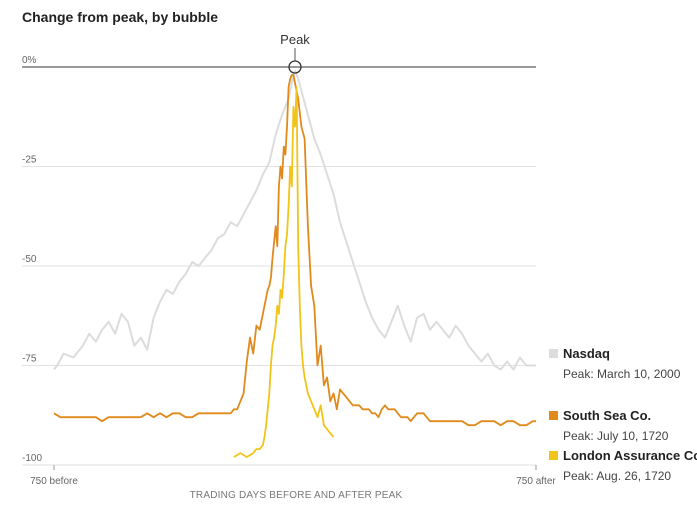 This screenshot has height=508, width=697. I want to click on y-tick-label: -100, so click(32, 458).